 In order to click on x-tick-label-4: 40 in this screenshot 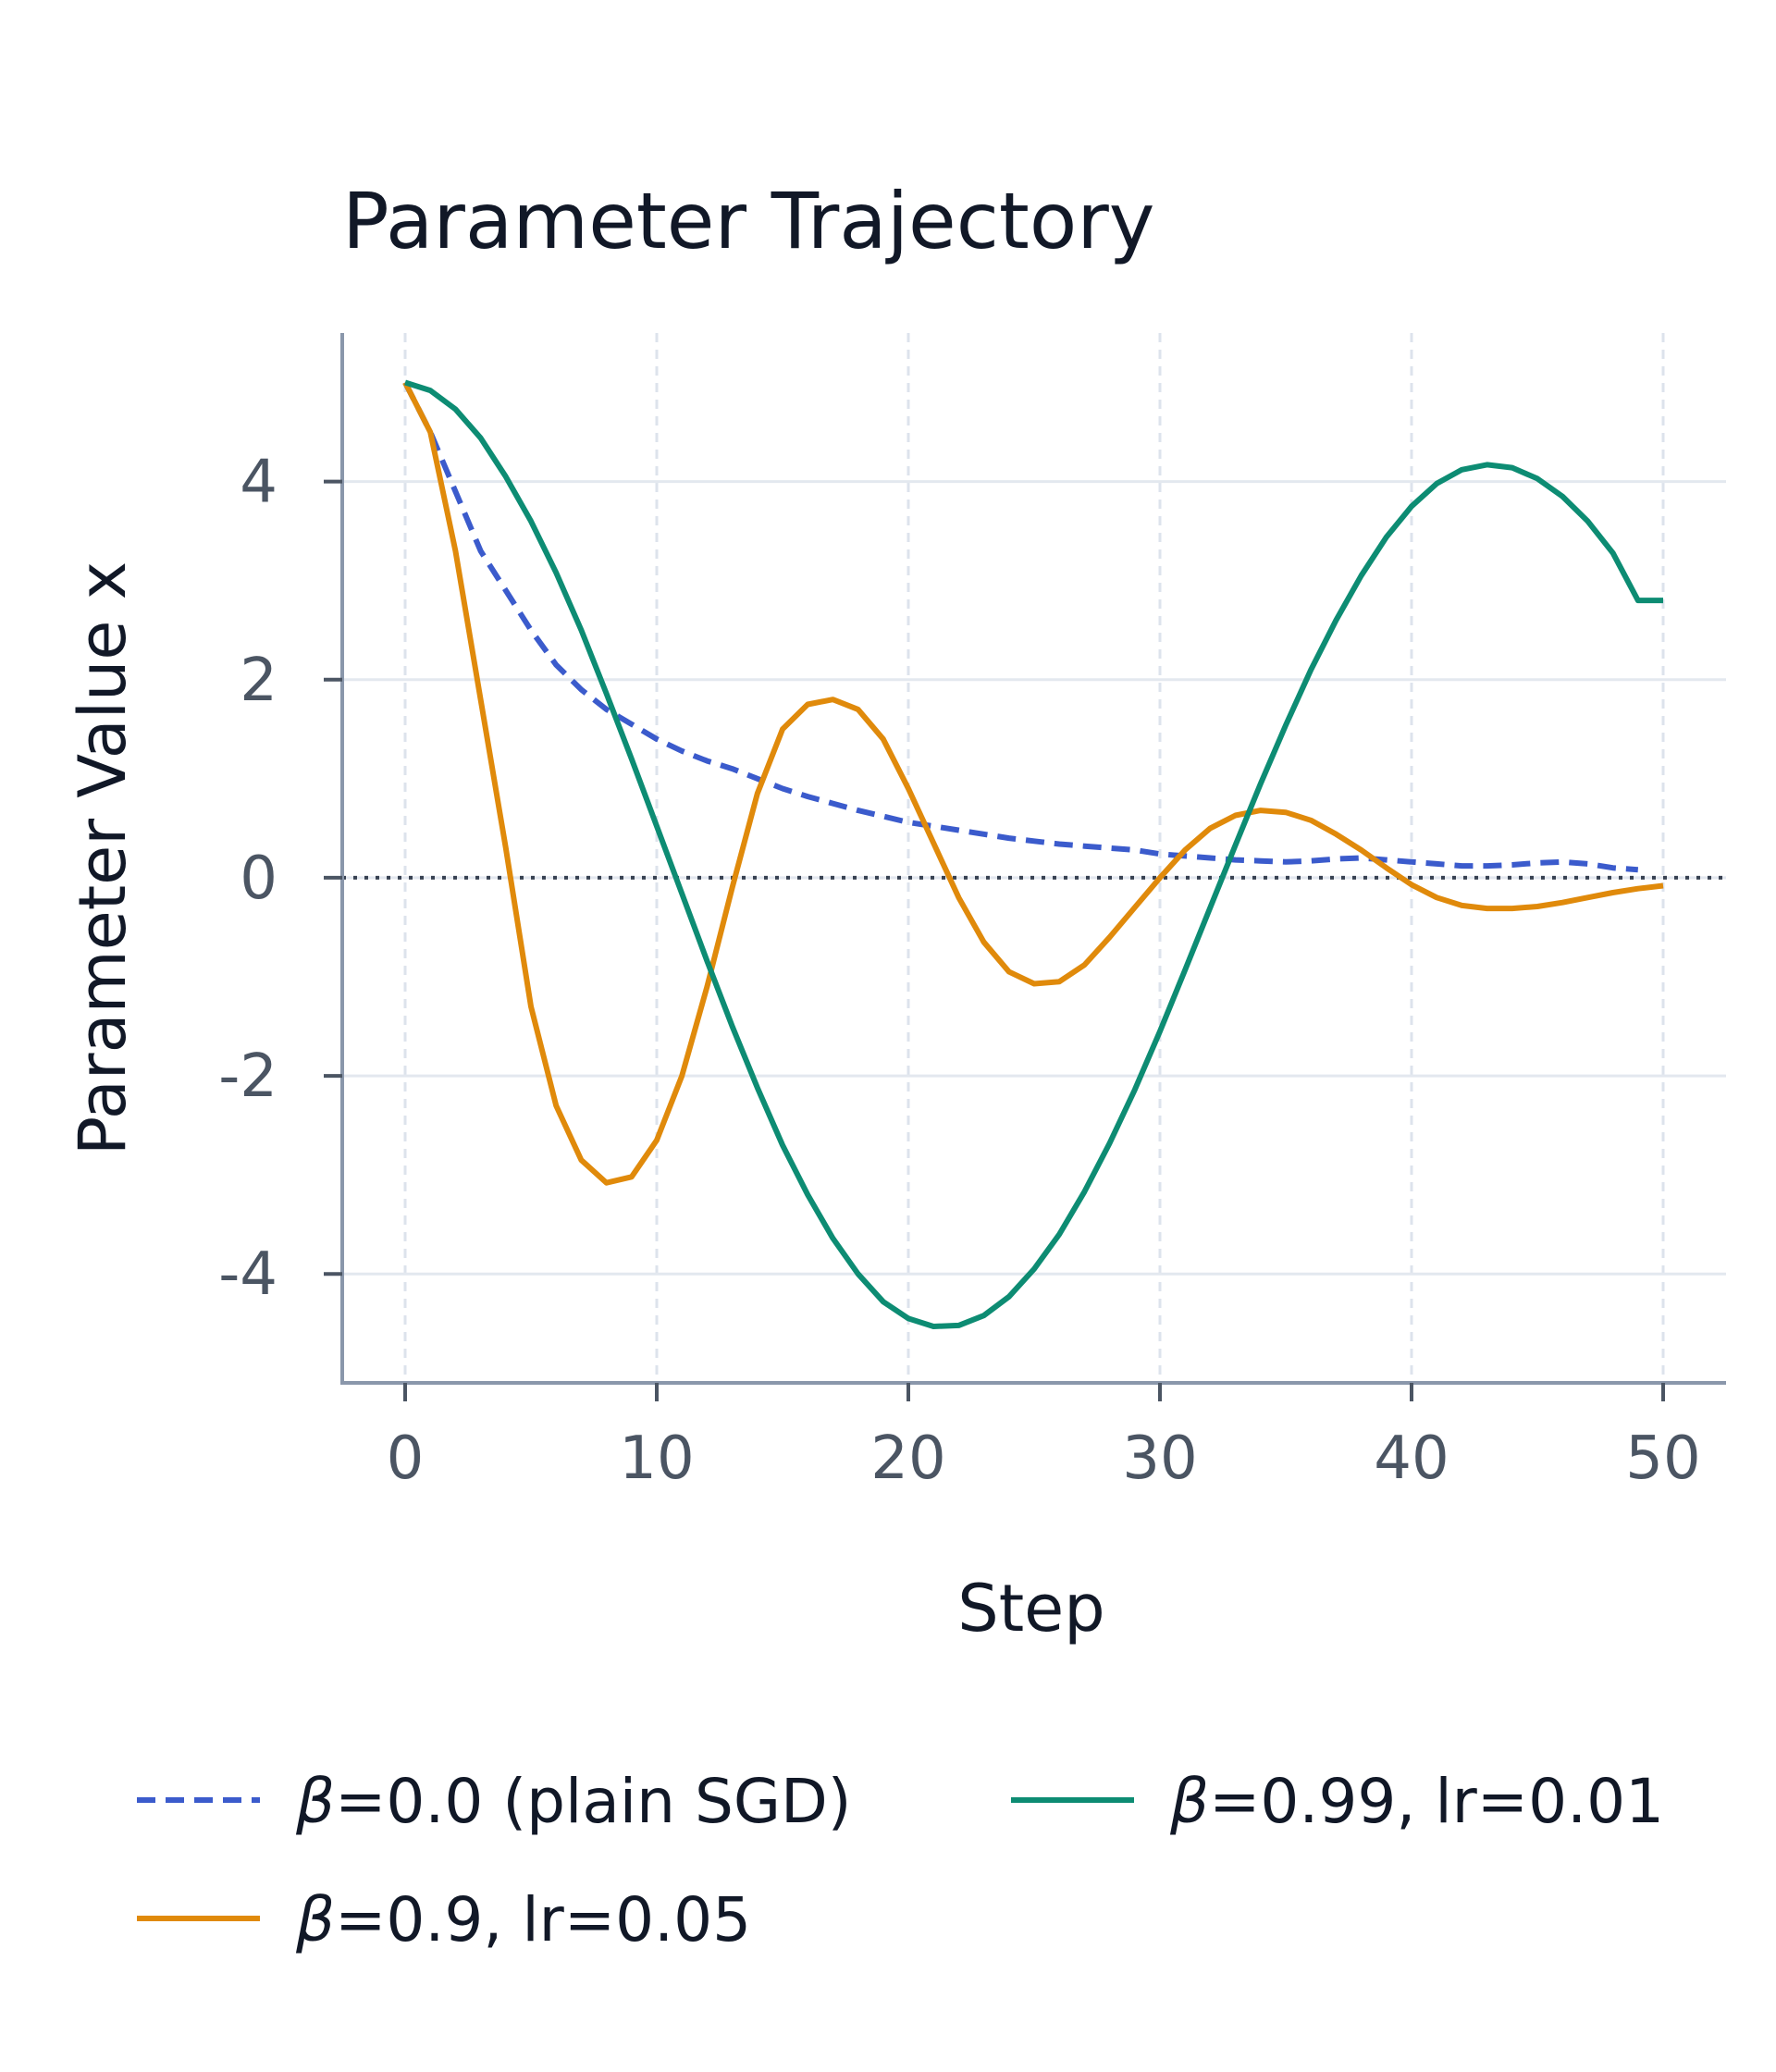, I will do `click(1412, 1459)`.